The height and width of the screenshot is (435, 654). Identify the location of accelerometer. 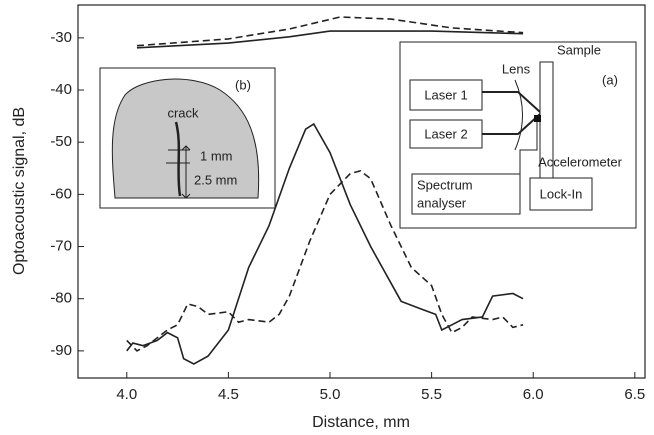
(537, 118).